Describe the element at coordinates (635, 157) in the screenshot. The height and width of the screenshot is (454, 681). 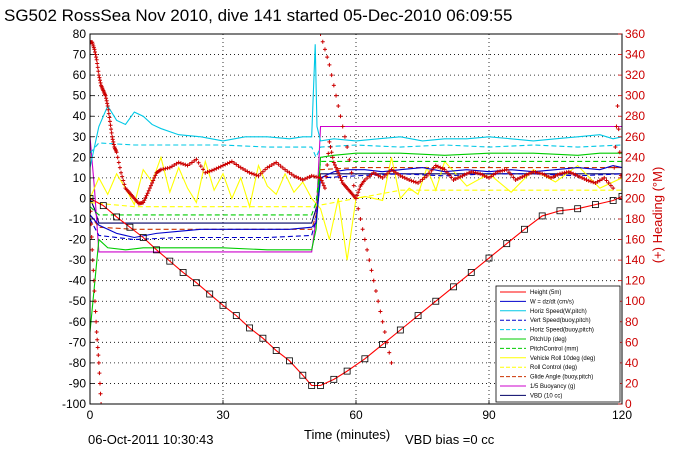
I see `right-tick-label: 240` at that location.